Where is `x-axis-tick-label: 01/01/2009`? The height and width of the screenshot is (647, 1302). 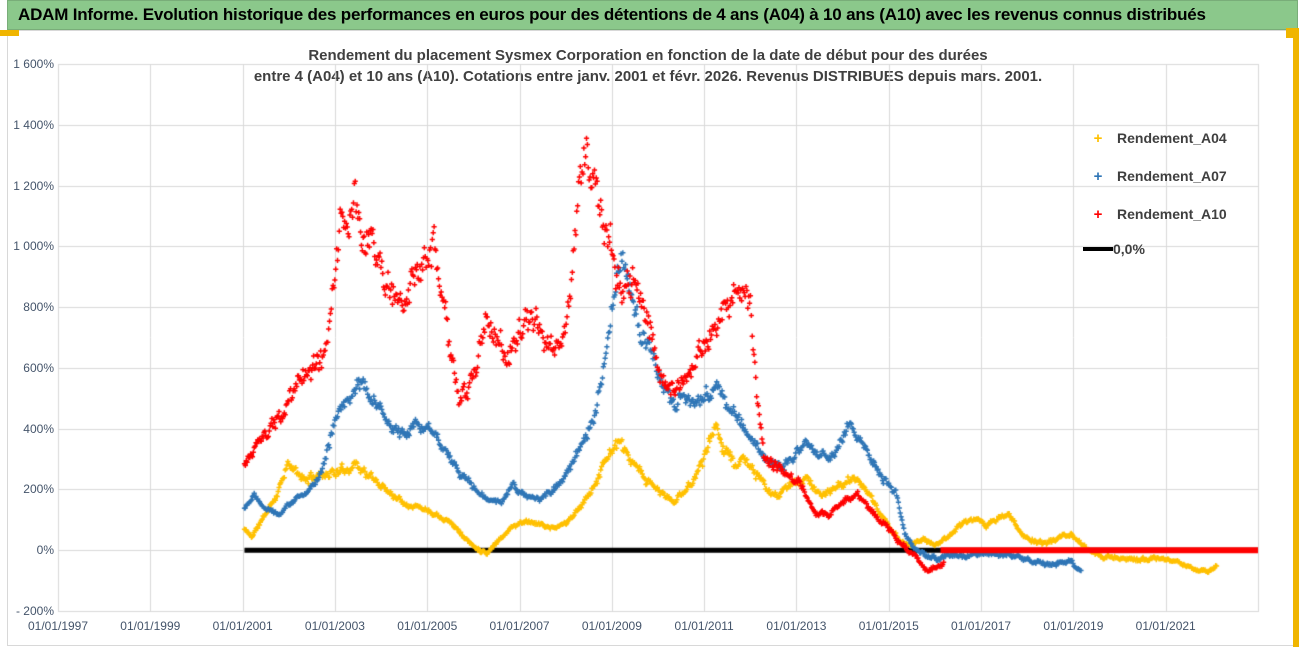 x-axis-tick-label: 01/01/2009 is located at coordinates (611, 626).